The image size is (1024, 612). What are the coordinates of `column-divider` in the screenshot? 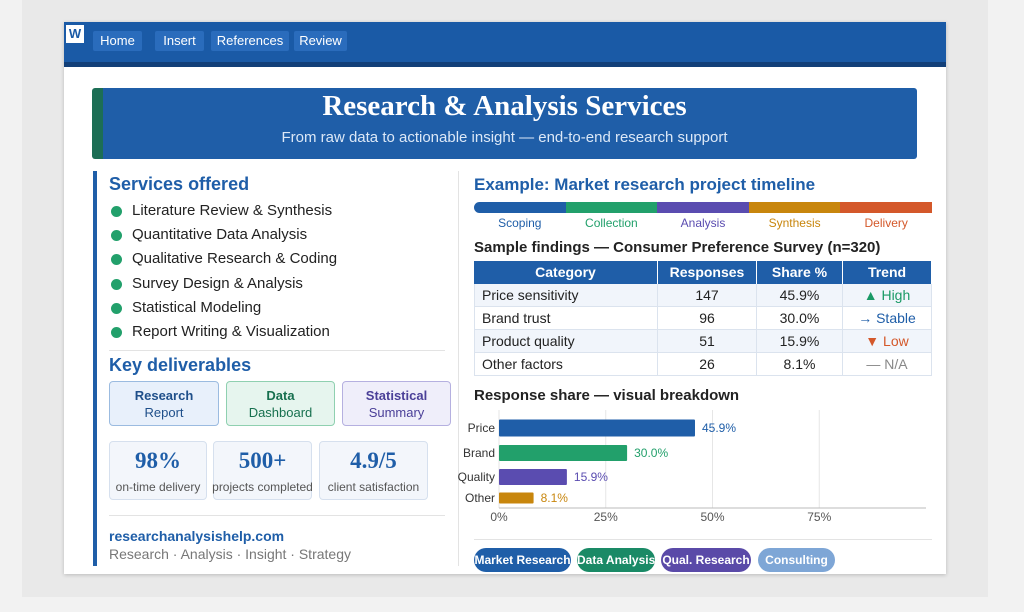 It's located at (458, 368).